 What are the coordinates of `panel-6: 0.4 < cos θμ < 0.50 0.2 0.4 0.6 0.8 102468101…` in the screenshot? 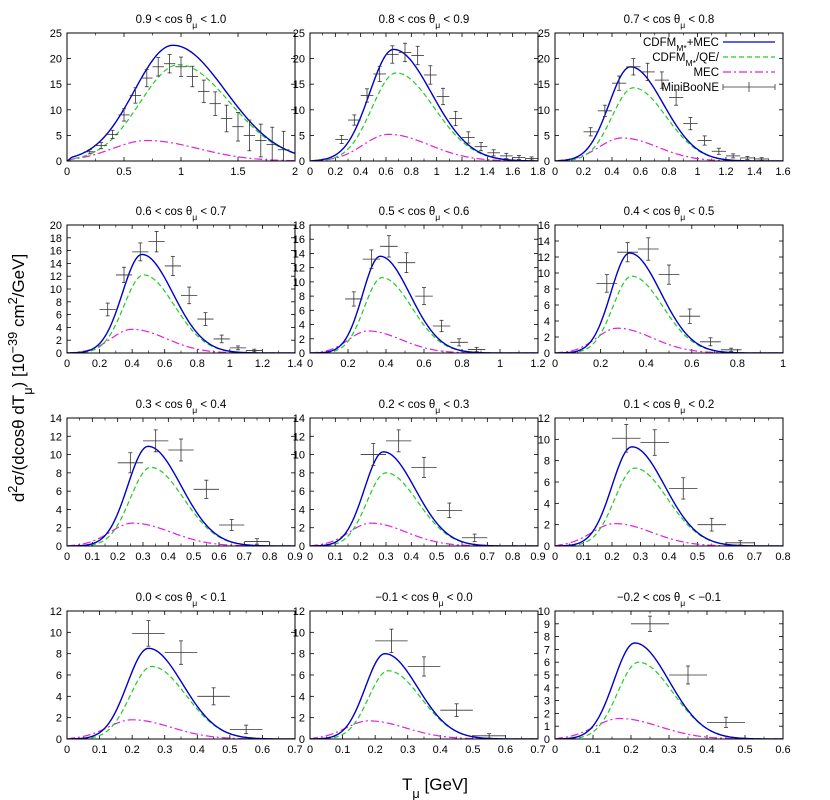 It's located at (662, 288).